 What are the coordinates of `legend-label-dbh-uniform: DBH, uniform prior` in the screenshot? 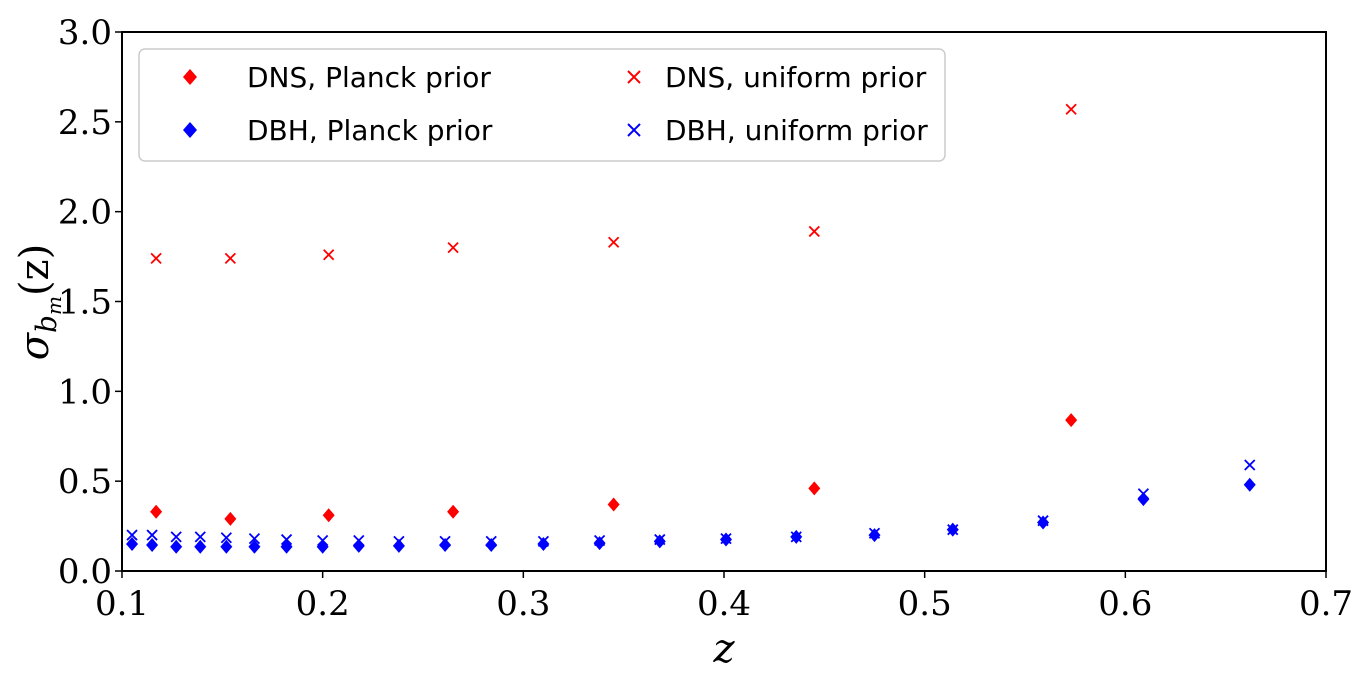 It's located at (796, 130).